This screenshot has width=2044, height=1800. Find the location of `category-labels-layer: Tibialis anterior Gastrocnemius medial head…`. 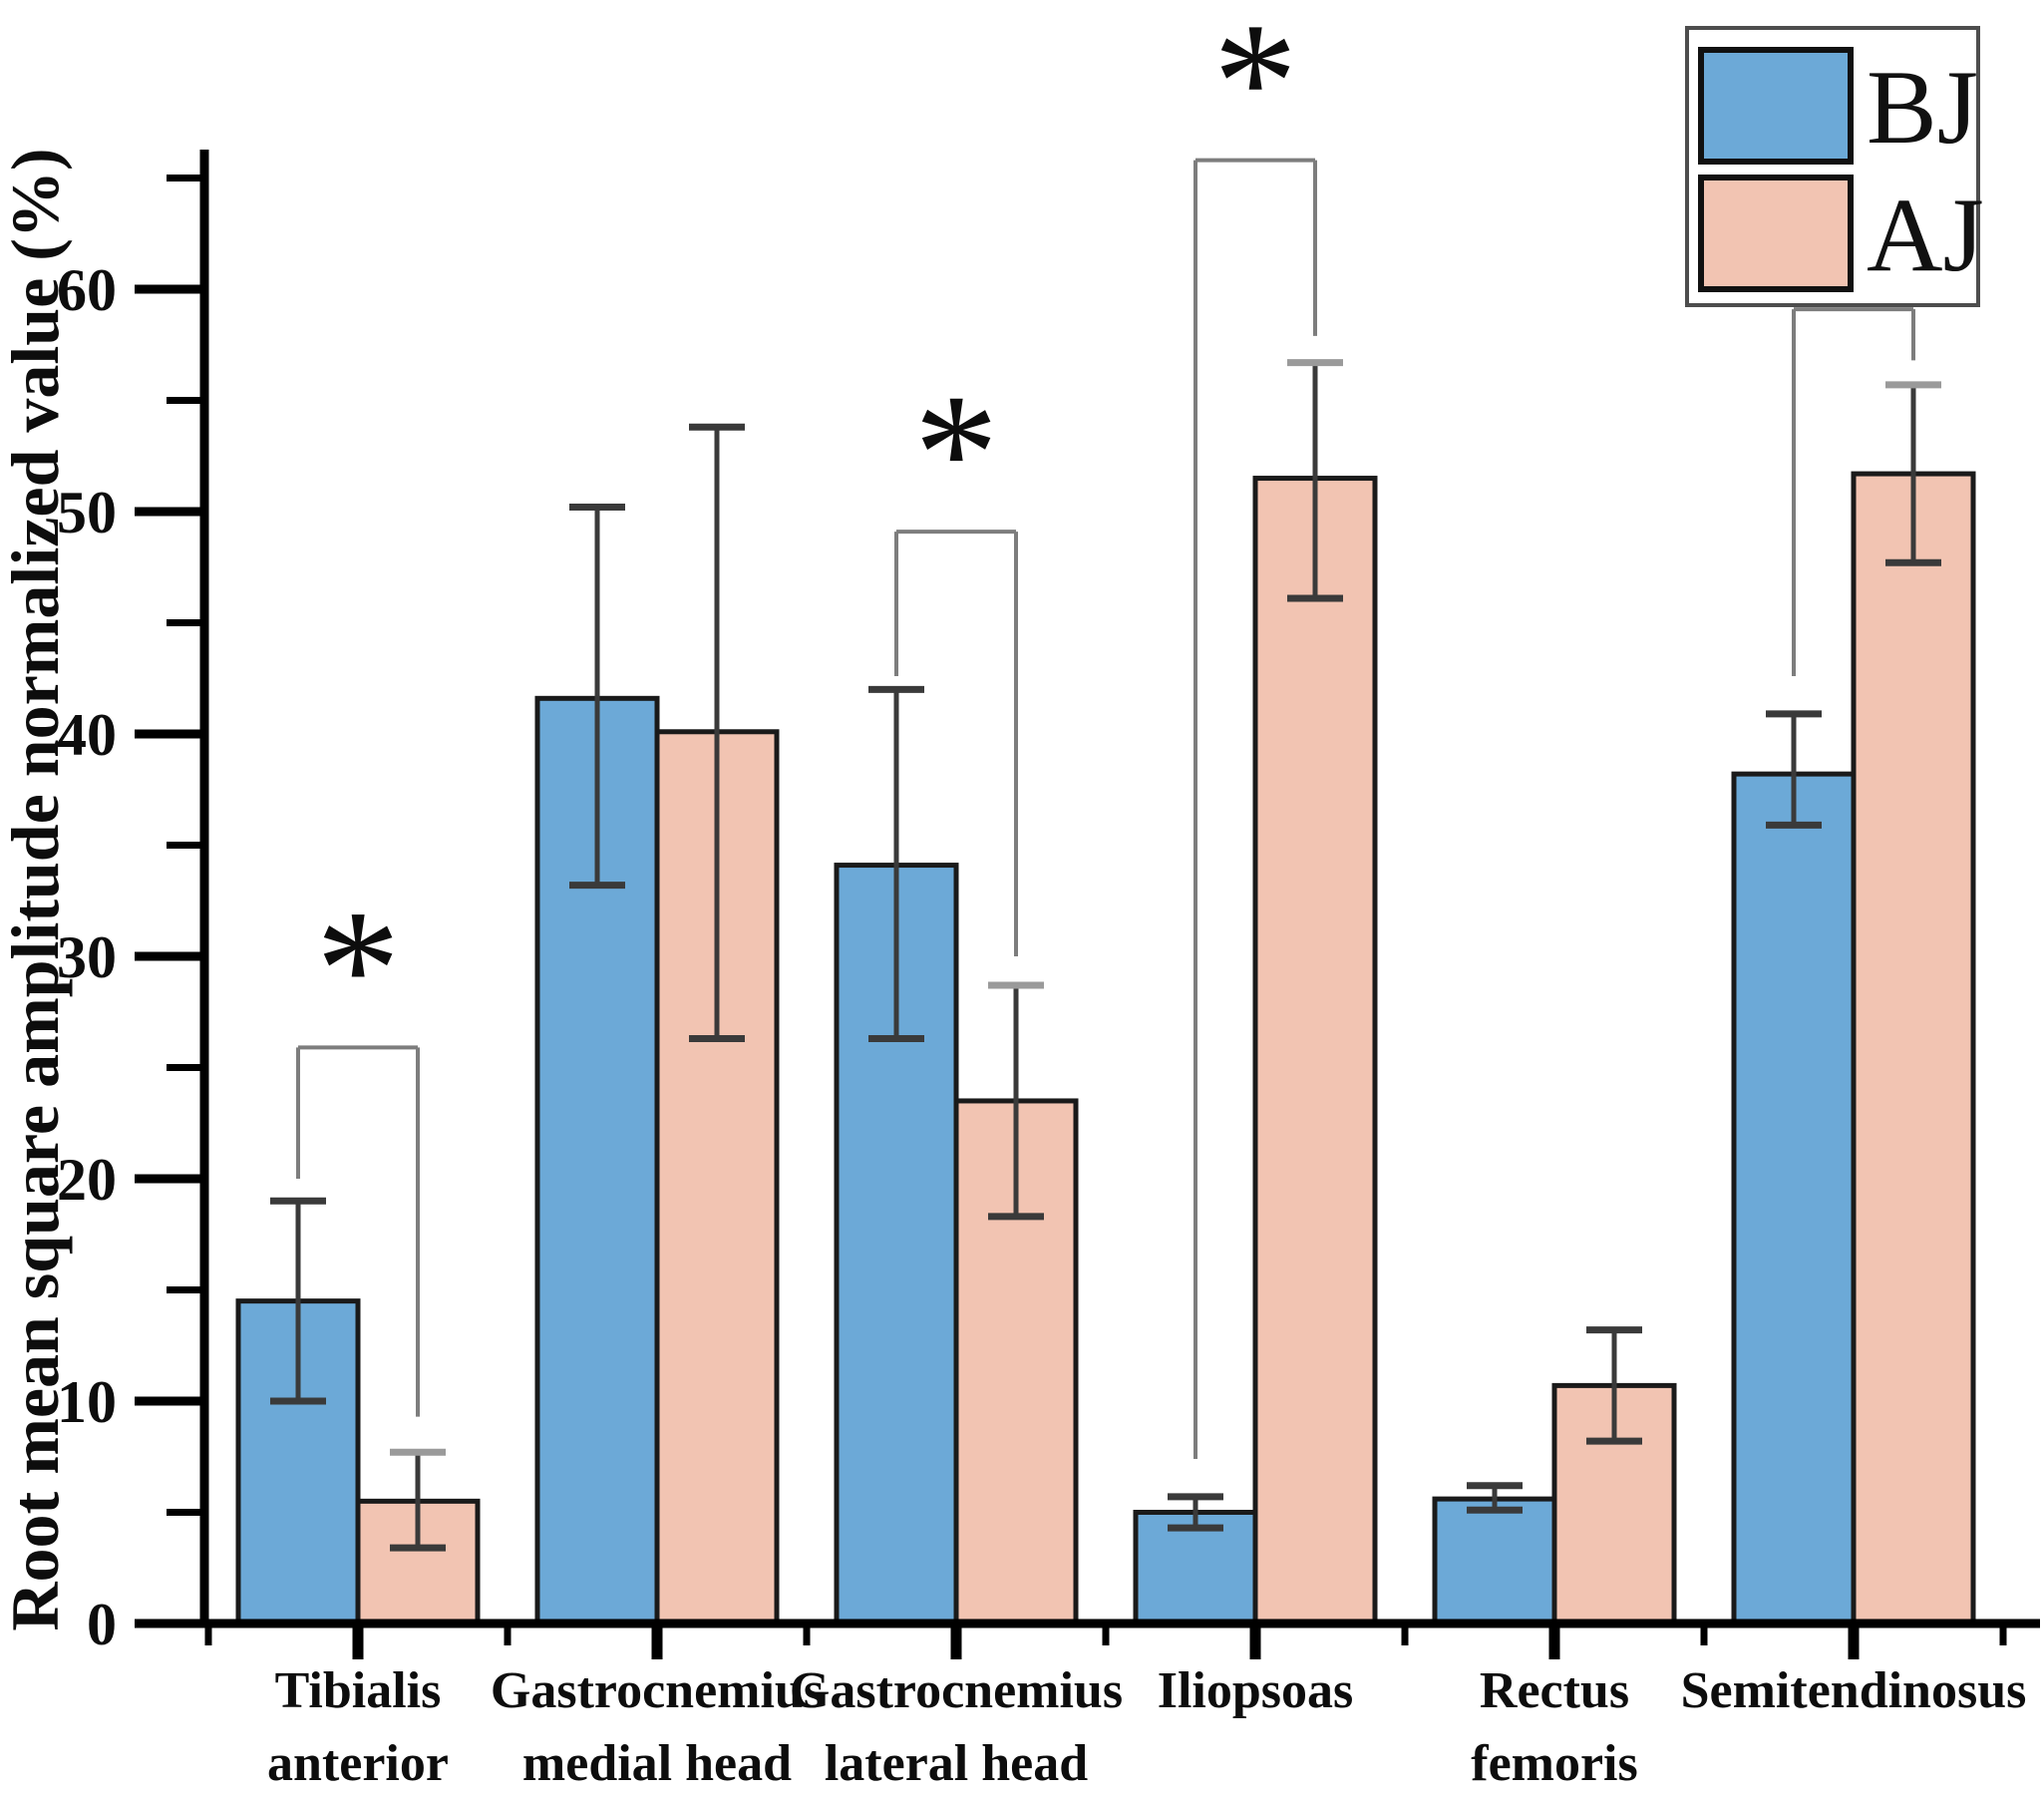

category-labels-layer: Tibialis anterior Gastrocnemius medial head… is located at coordinates (1146, 1727).